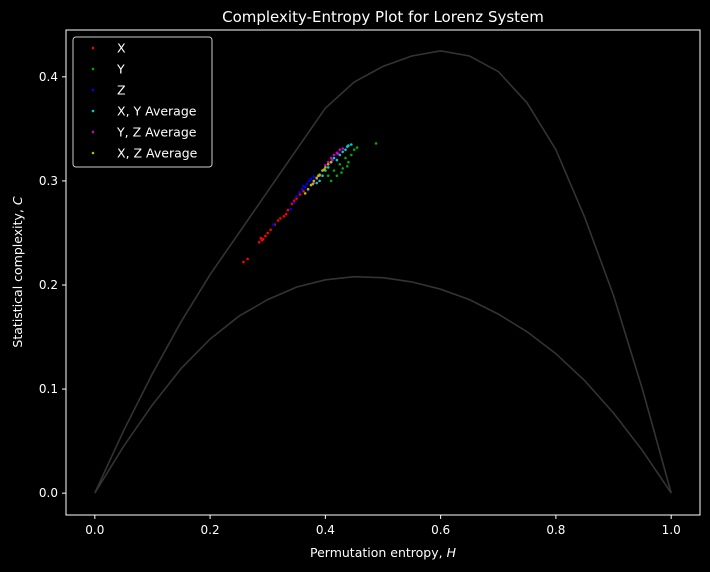 This screenshot has width=710, height=572. I want to click on data-points, so click(310, 203).